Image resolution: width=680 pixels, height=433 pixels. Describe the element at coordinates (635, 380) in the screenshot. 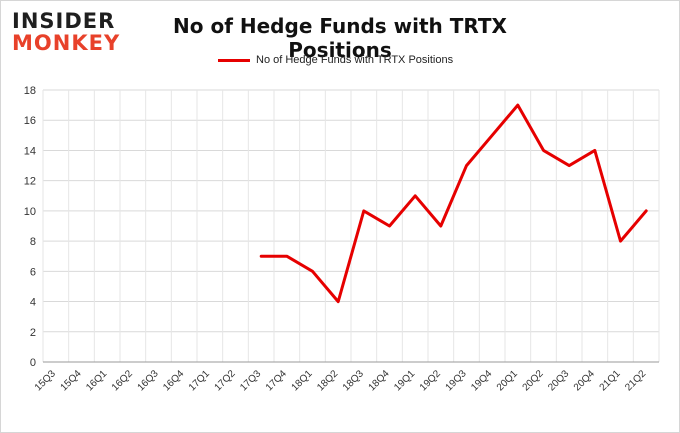

I see `x-tick-label: 21Q2` at that location.